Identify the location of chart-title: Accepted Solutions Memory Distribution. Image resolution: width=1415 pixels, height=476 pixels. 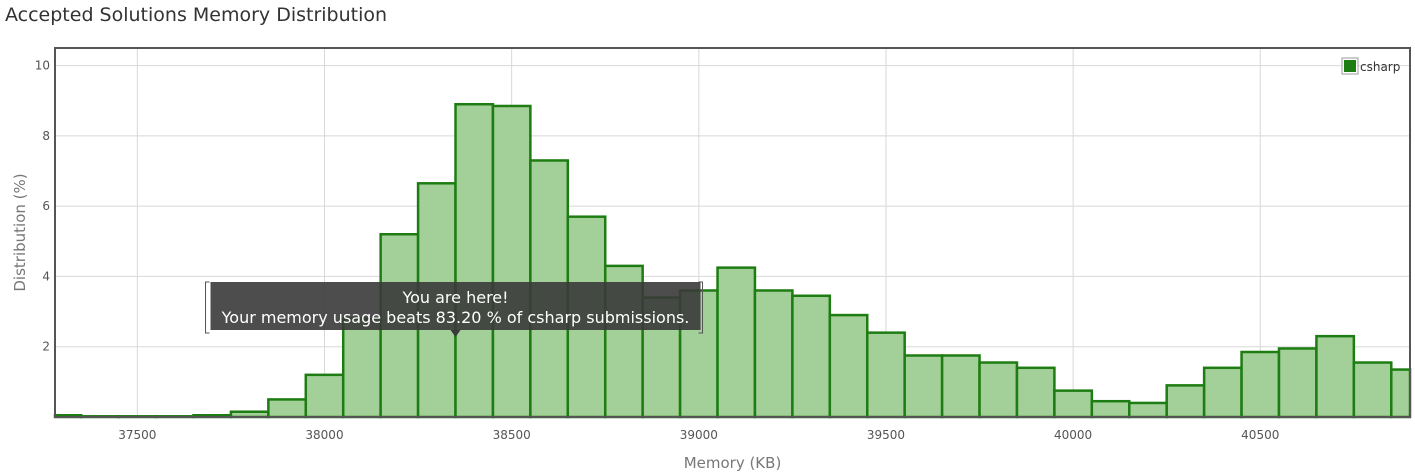
(196, 15).